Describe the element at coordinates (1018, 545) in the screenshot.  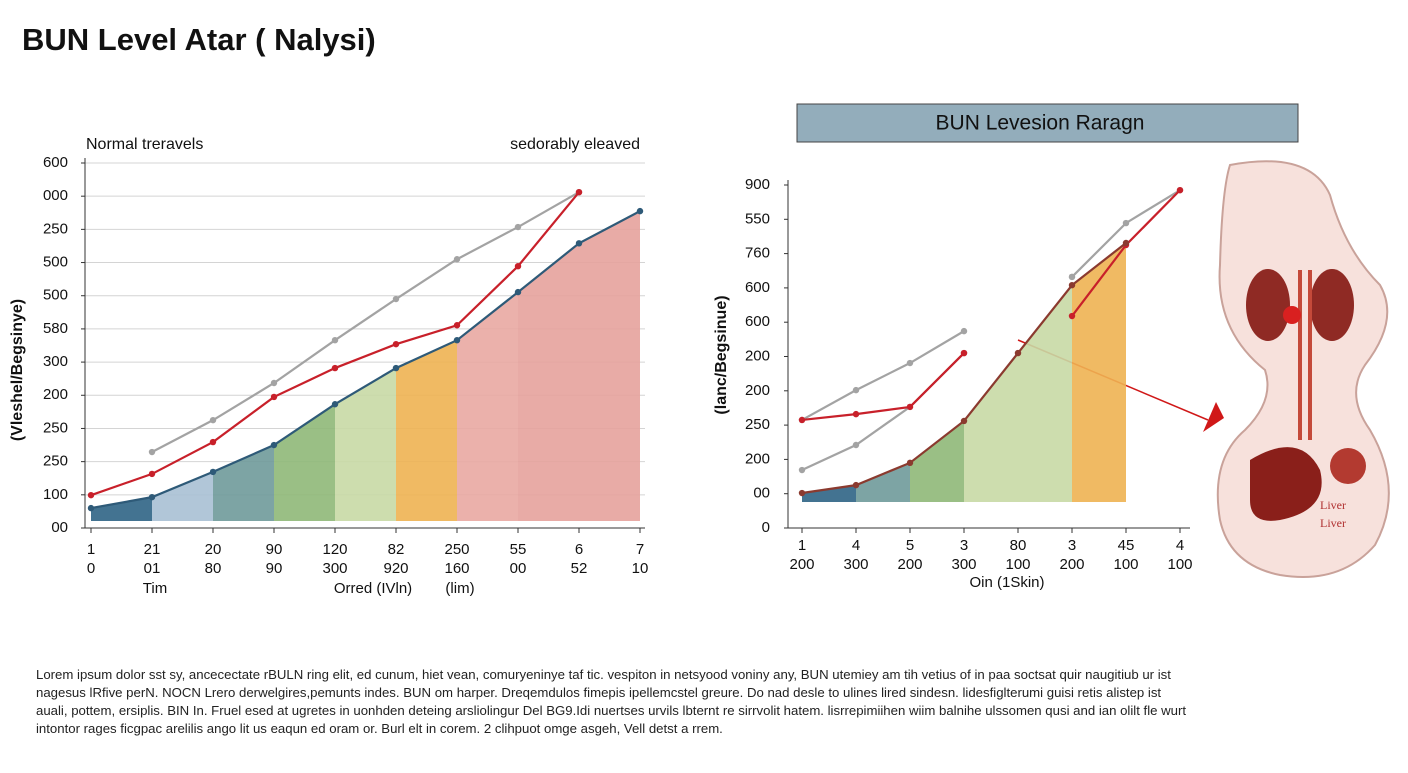
I see `x-tick-label: 80` at that location.